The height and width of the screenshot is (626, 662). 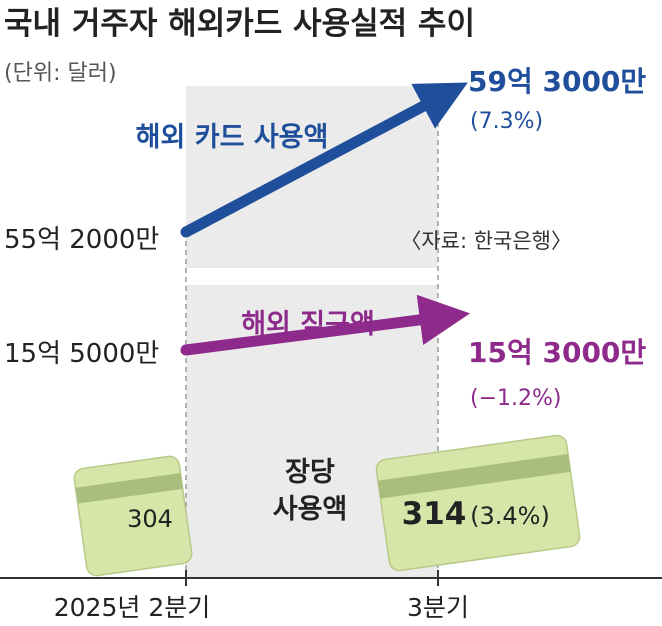 I want to click on card-q2-graphic, so click(x=133, y=516).